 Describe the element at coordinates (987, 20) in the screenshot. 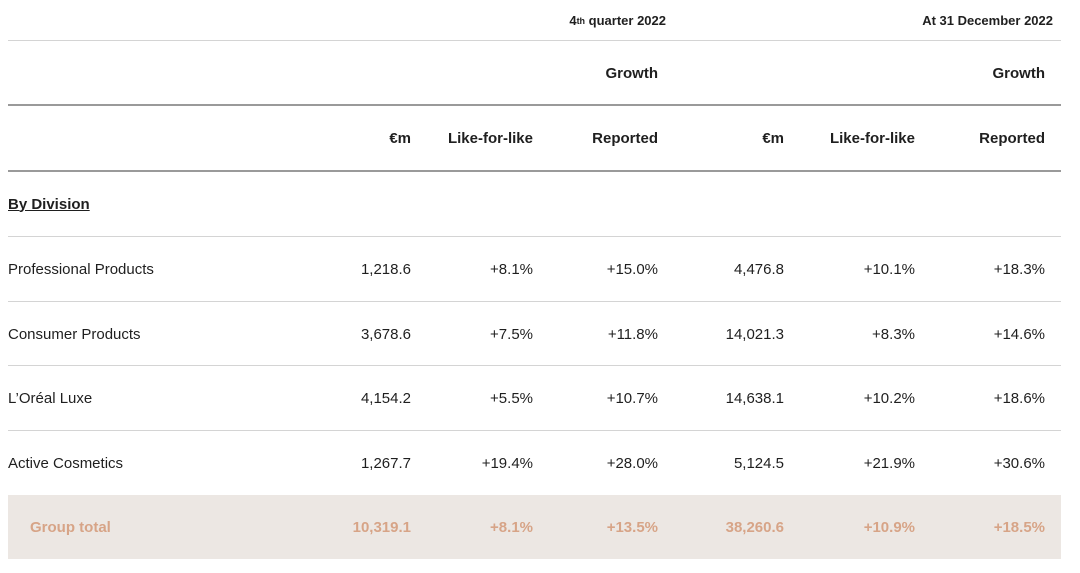

I see `fy-period-text: At 31 December 2022` at that location.